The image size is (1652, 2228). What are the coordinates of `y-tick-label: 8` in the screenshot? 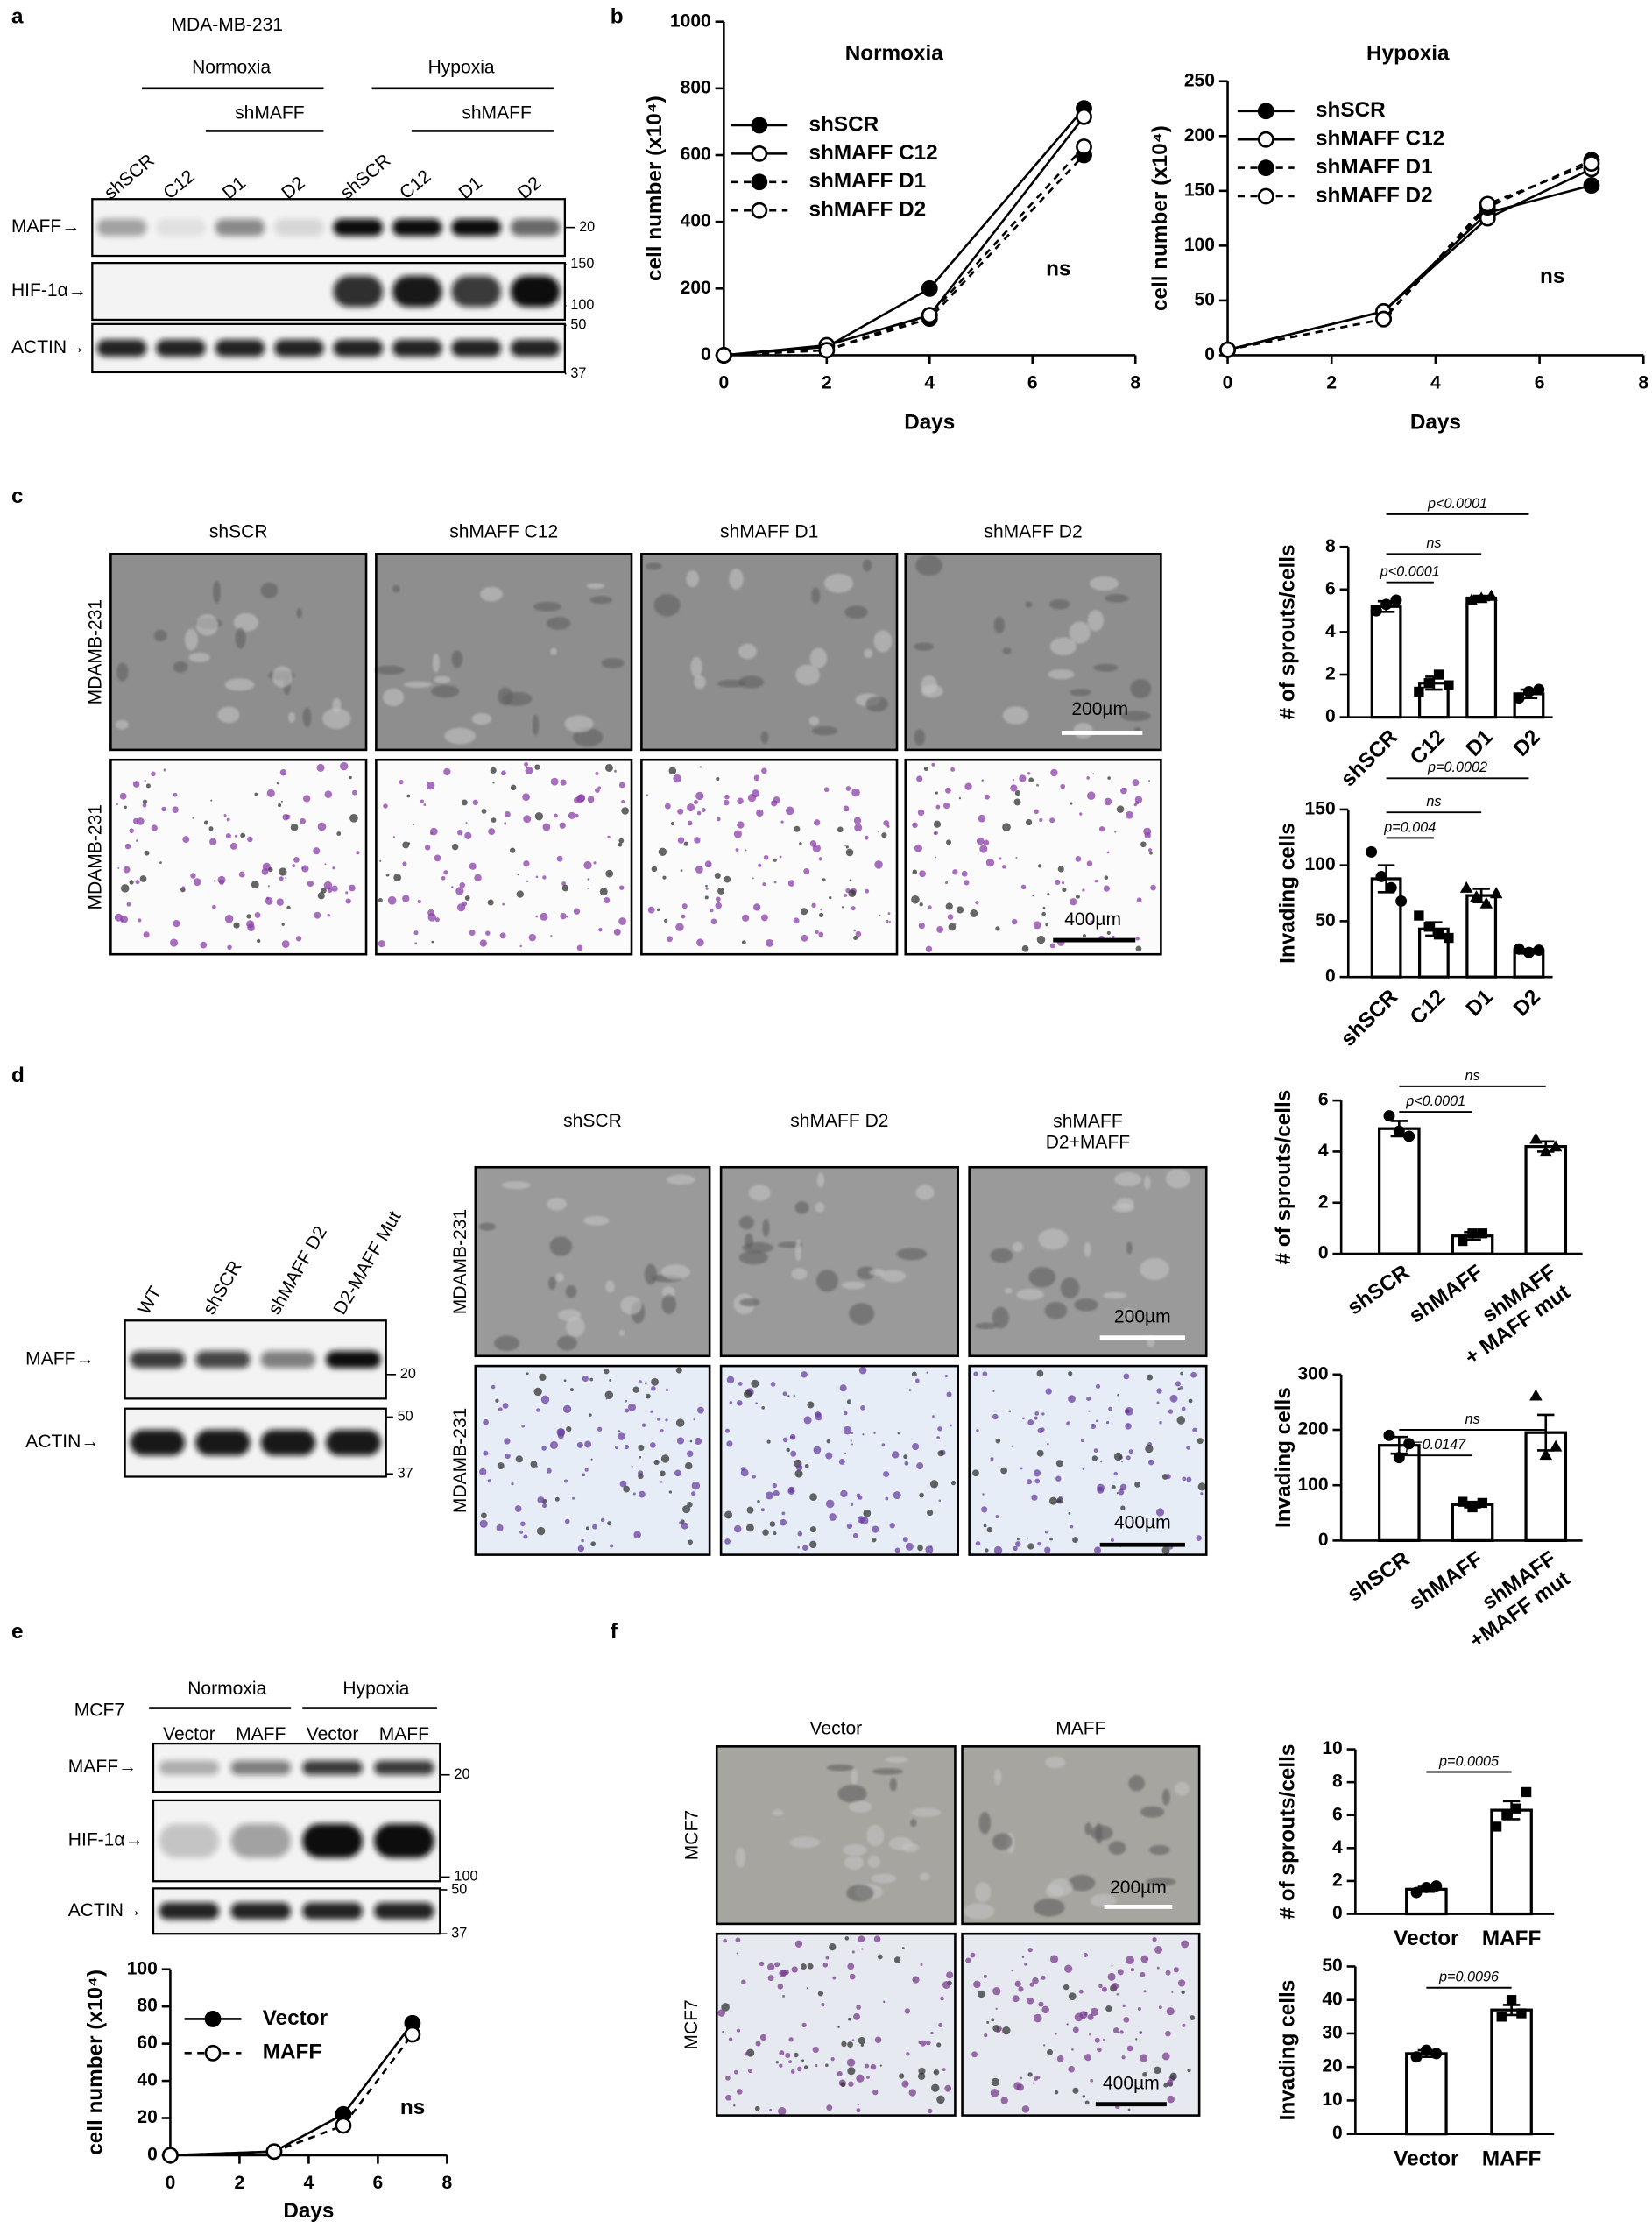 It's located at (1337, 1782).